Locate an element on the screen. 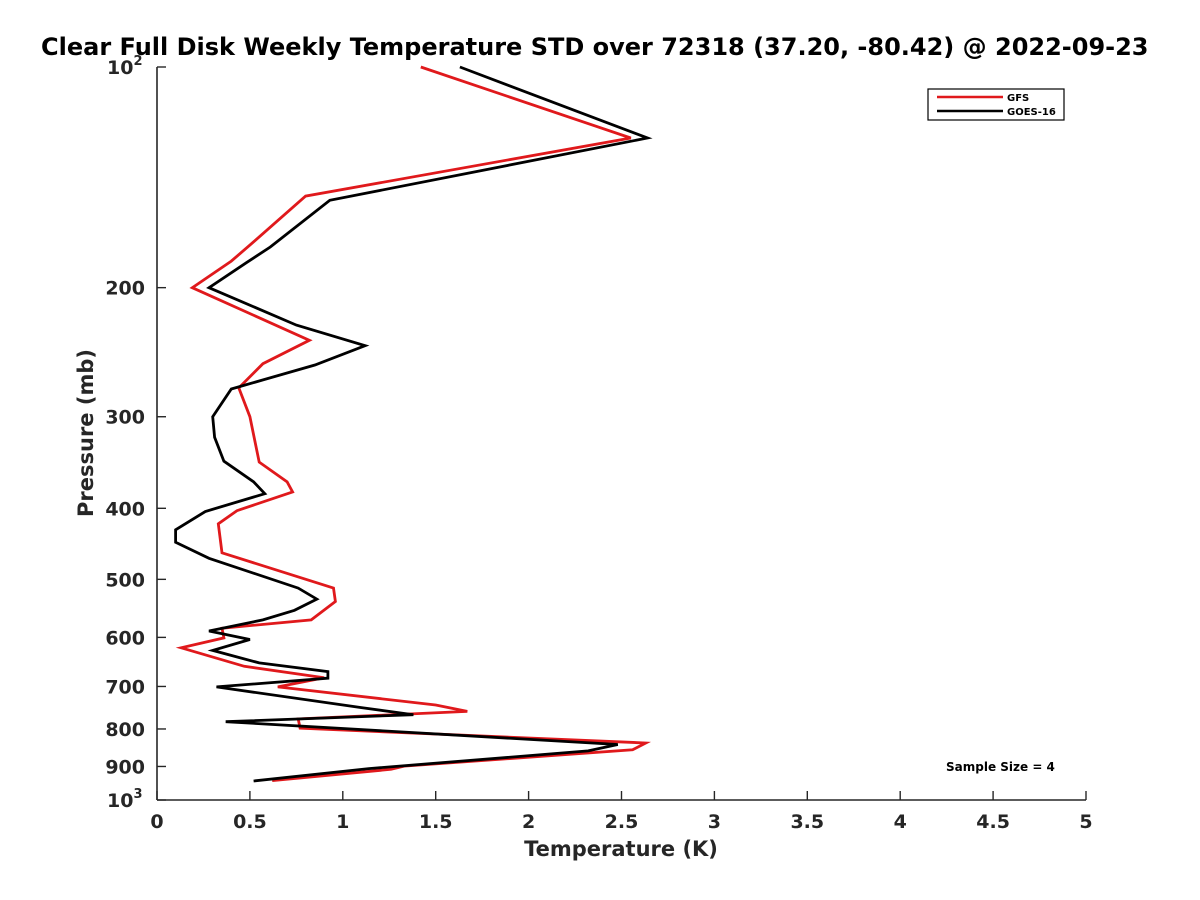  x-tick-label: 2 is located at coordinates (528, 822).